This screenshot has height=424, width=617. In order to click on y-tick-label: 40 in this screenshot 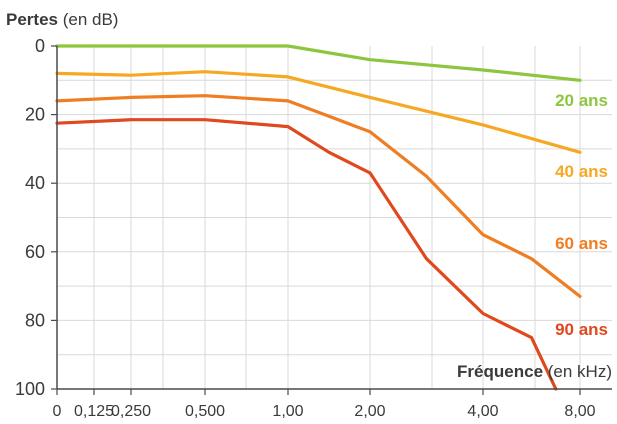, I will do `click(35, 183)`.